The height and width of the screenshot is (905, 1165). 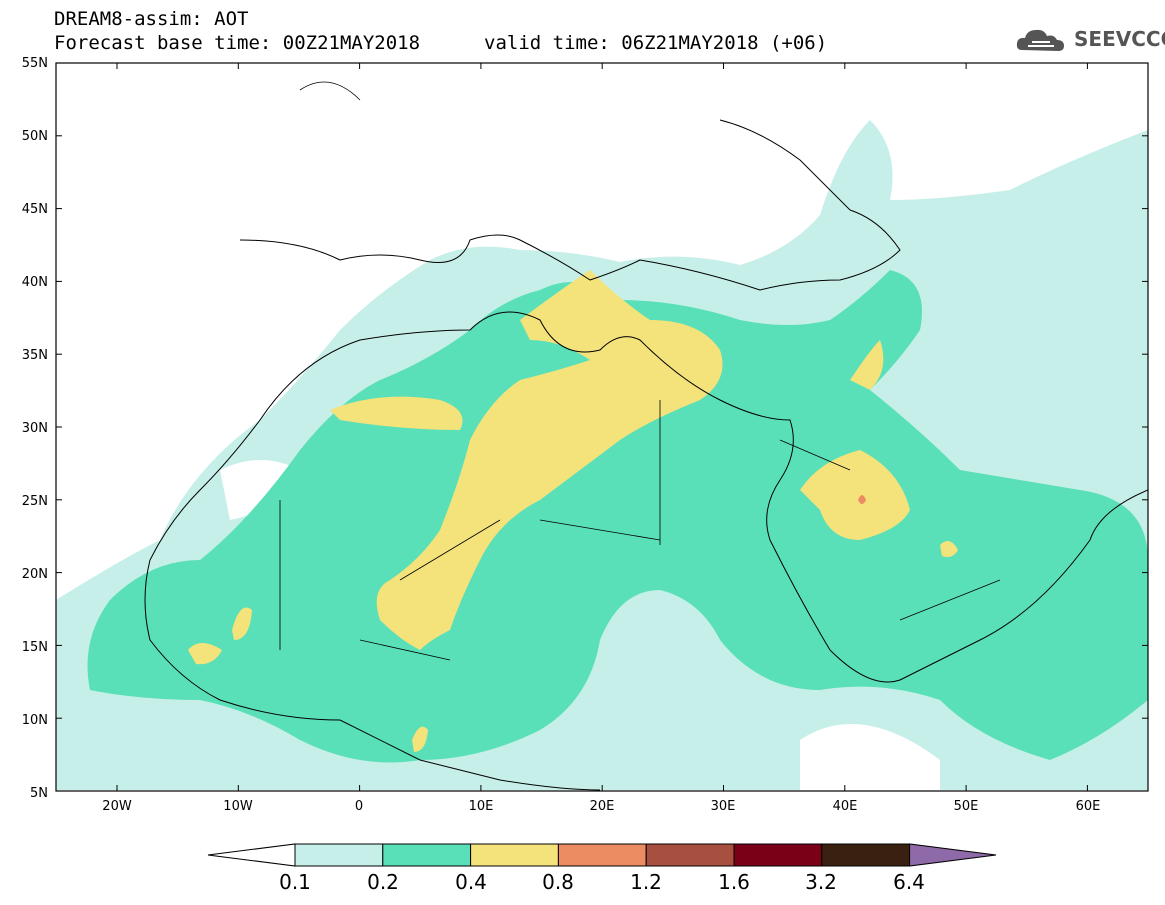 I want to click on colorbar, so click(x=602, y=855).